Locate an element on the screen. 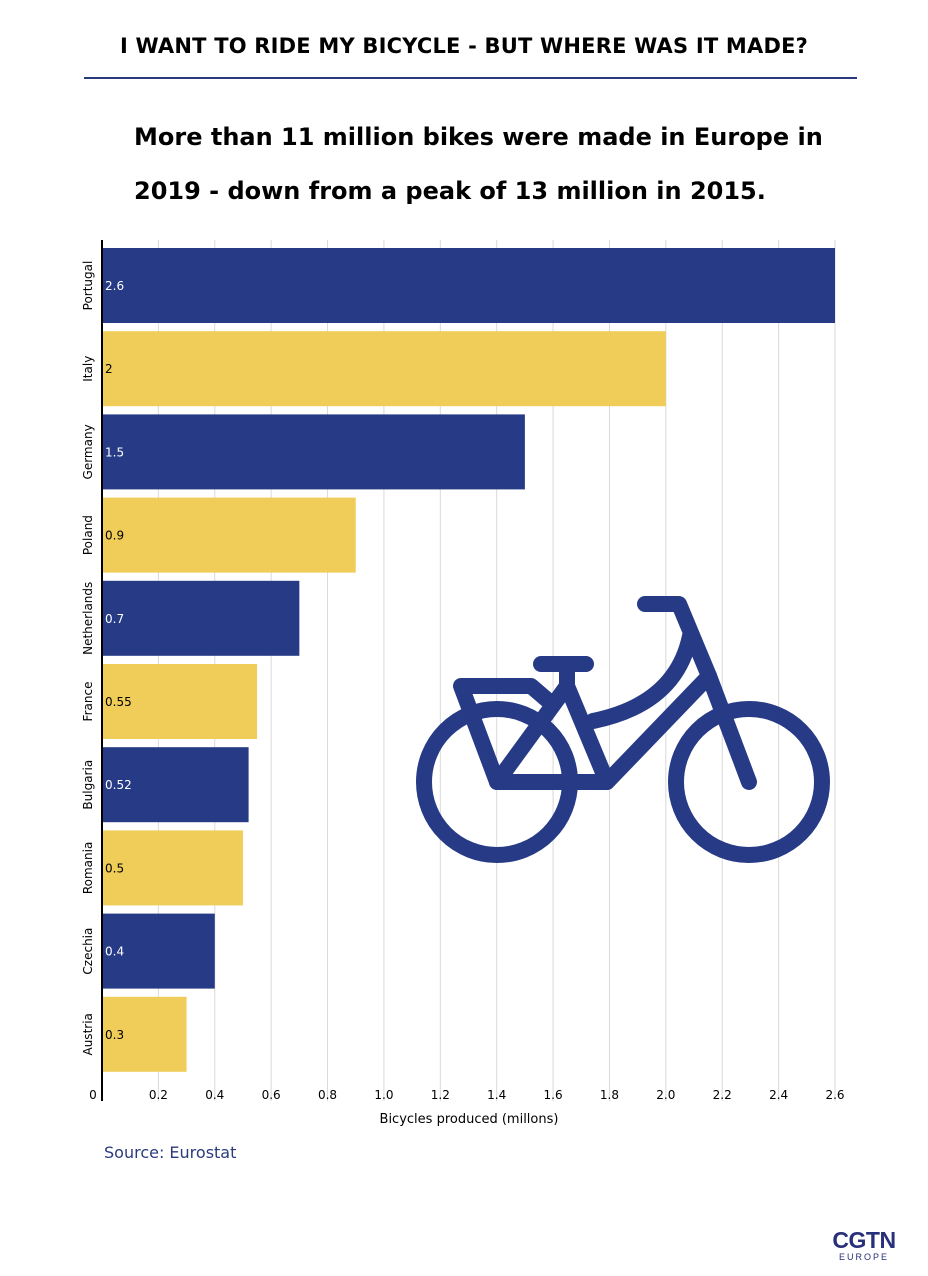 This screenshot has width=928, height=1276. bar-romania is located at coordinates (172, 868).